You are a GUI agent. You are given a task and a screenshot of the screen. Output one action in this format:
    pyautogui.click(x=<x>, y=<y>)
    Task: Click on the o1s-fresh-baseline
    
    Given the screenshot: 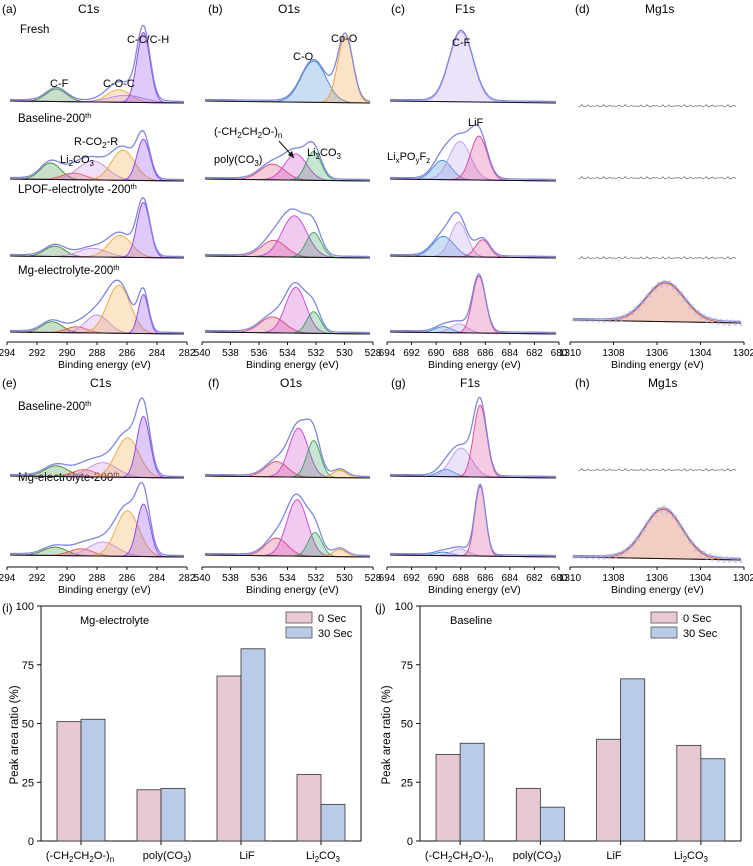 What is the action you would take?
    pyautogui.click(x=287, y=102)
    